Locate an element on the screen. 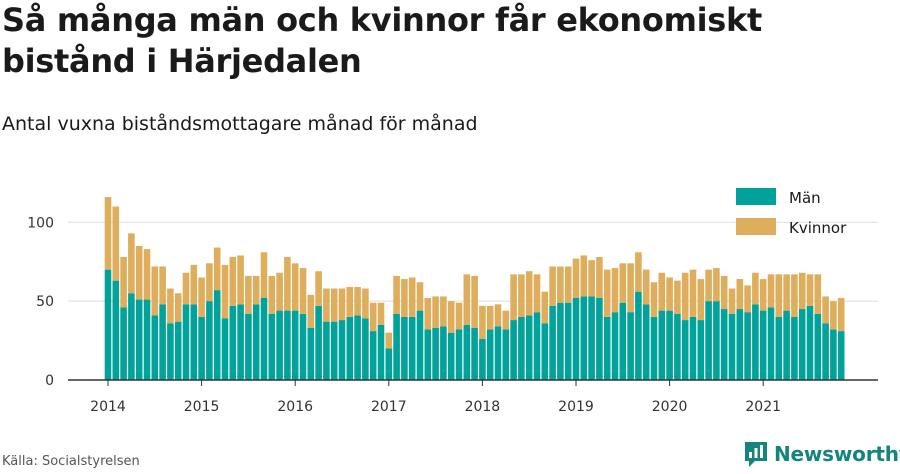 This screenshot has width=900, height=474. brand: Newsworthy is located at coordinates (821, 454).